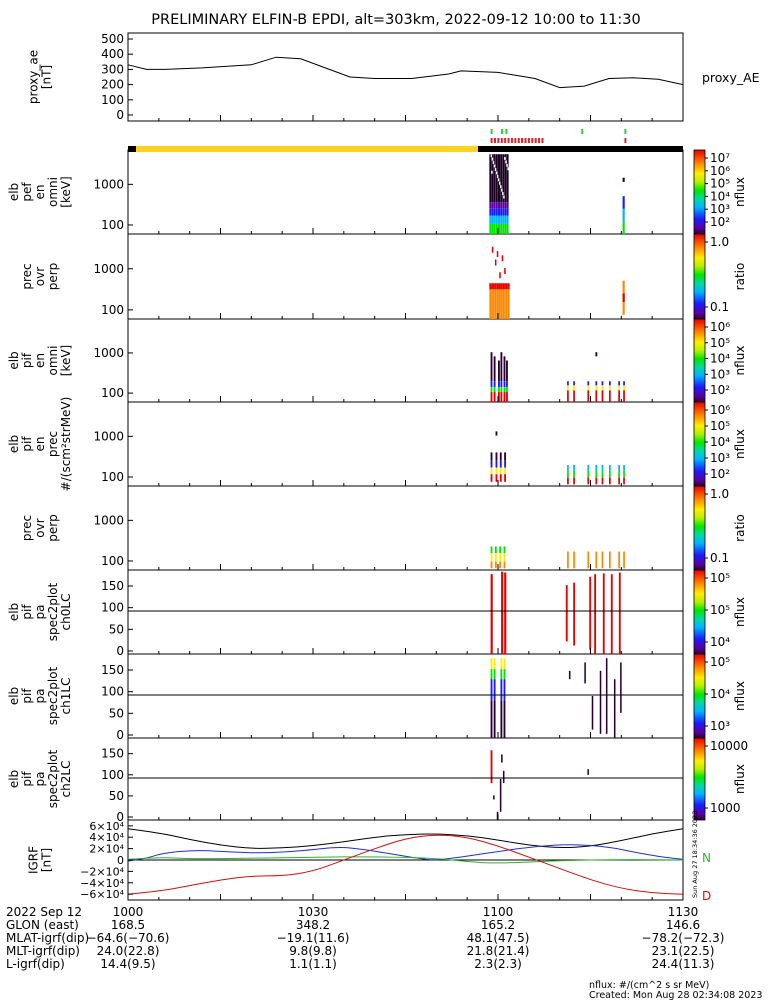 The image size is (775, 1000). I want to click on igrf-ytick-label: −6×10⁴, so click(102, 894).